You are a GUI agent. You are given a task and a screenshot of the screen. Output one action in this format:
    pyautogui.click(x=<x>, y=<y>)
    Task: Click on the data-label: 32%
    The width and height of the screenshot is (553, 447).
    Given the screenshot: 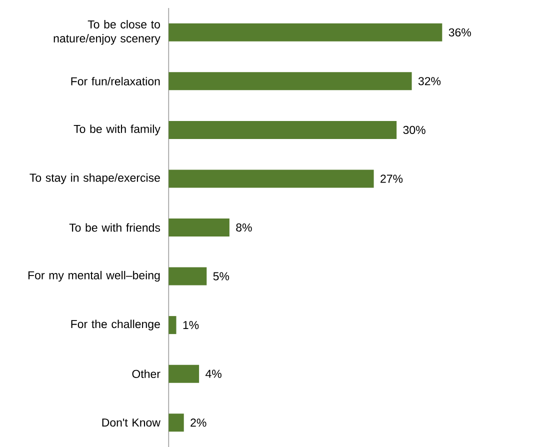 What is the action you would take?
    pyautogui.click(x=429, y=81)
    